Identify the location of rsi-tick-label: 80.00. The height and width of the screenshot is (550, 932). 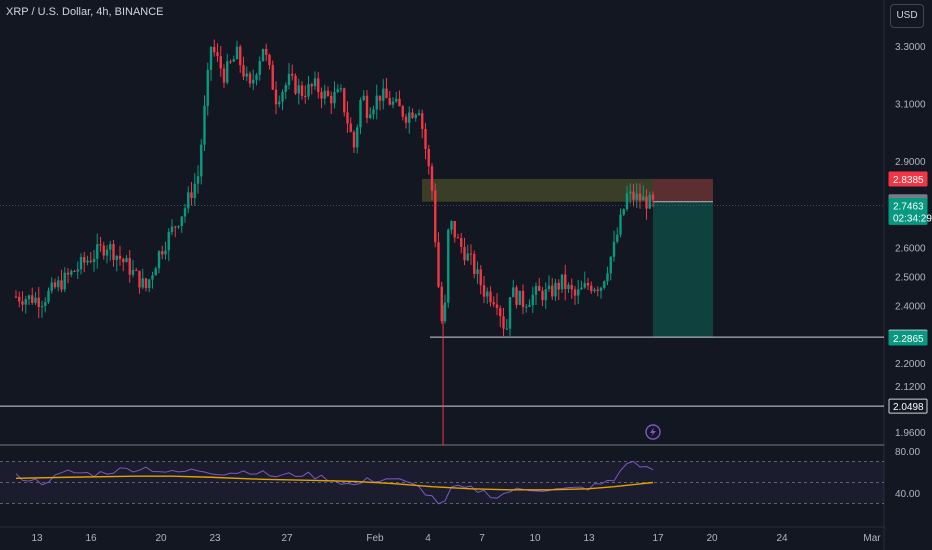
(907, 452).